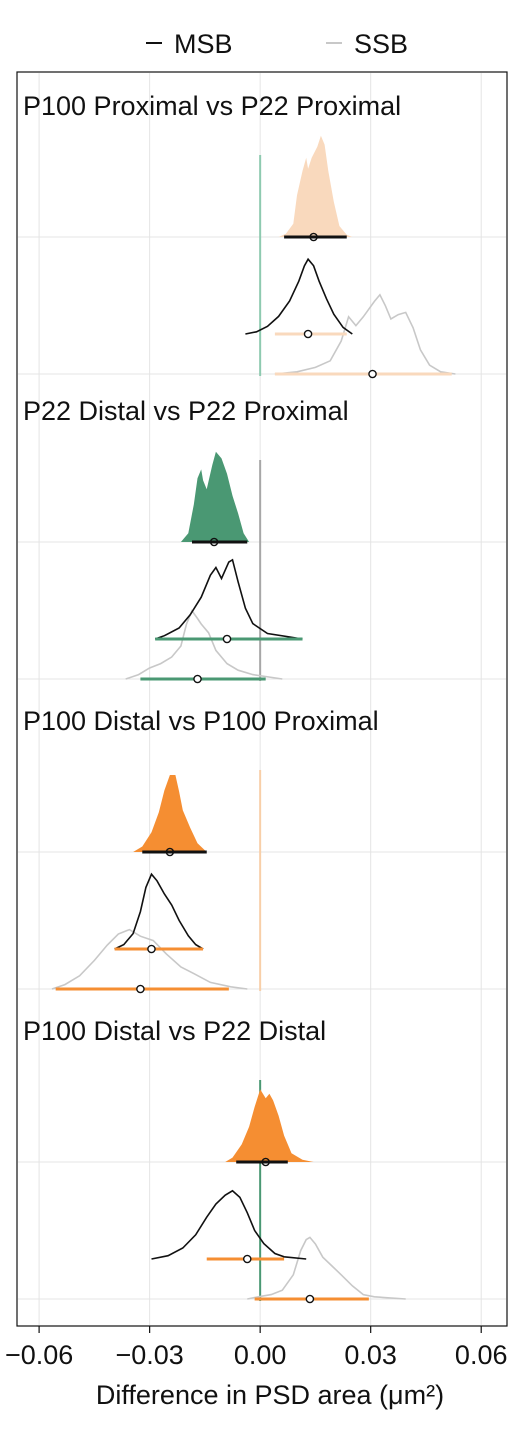  I want to click on x-tick-label: −0.03, so click(149, 1355).